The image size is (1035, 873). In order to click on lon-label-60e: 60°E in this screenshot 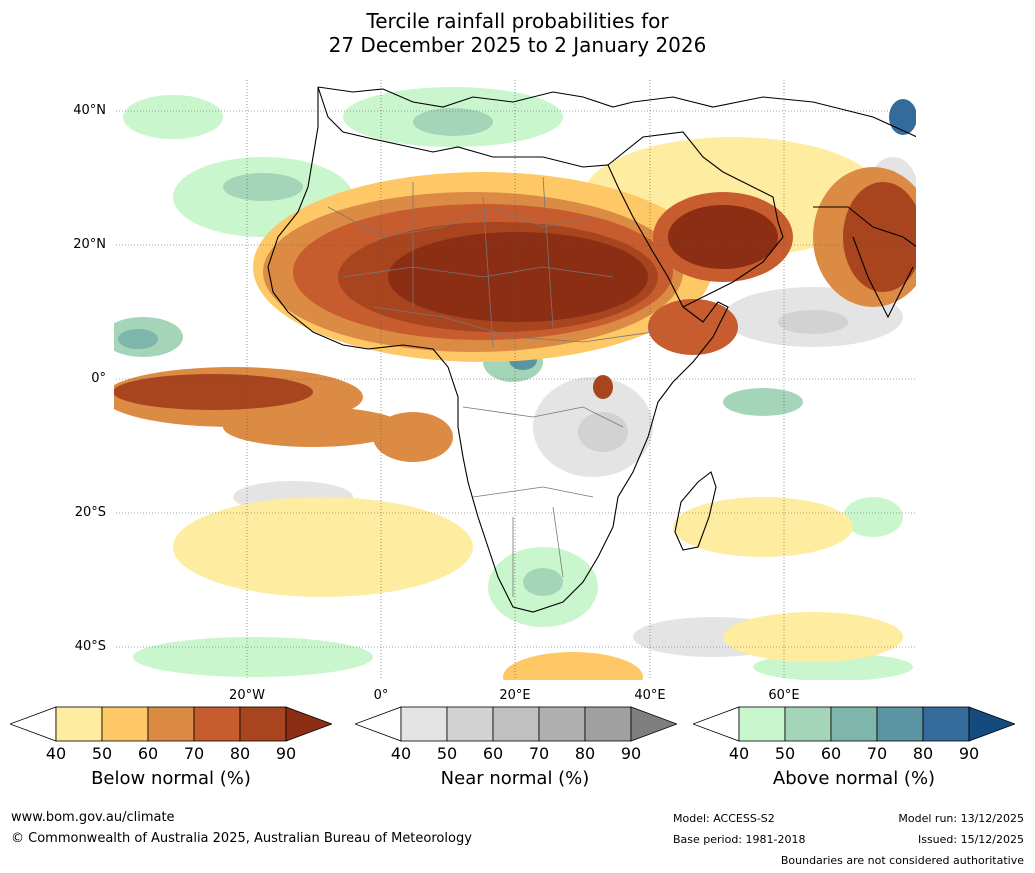, I will do `click(784, 695)`.